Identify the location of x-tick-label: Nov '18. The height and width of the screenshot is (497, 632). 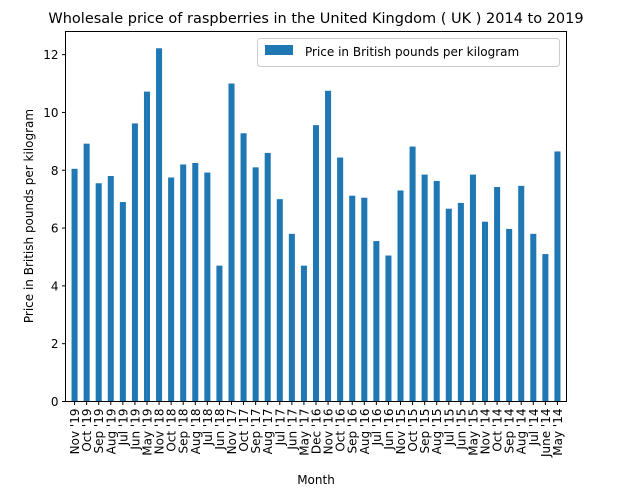
(160, 432).